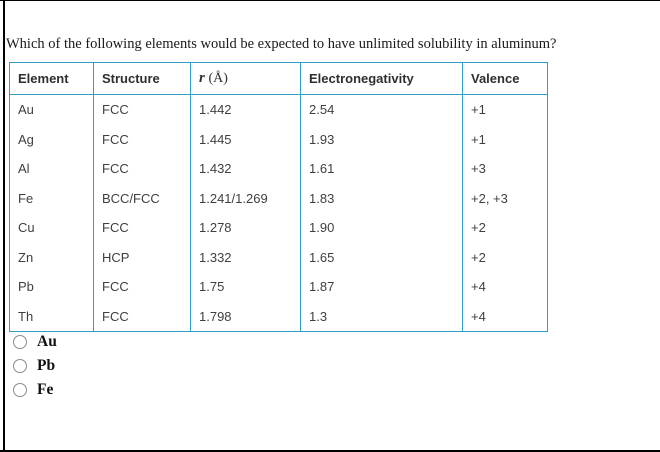 This screenshot has height=452, width=660. I want to click on cell-structure: BCC/FCC, so click(142, 198).